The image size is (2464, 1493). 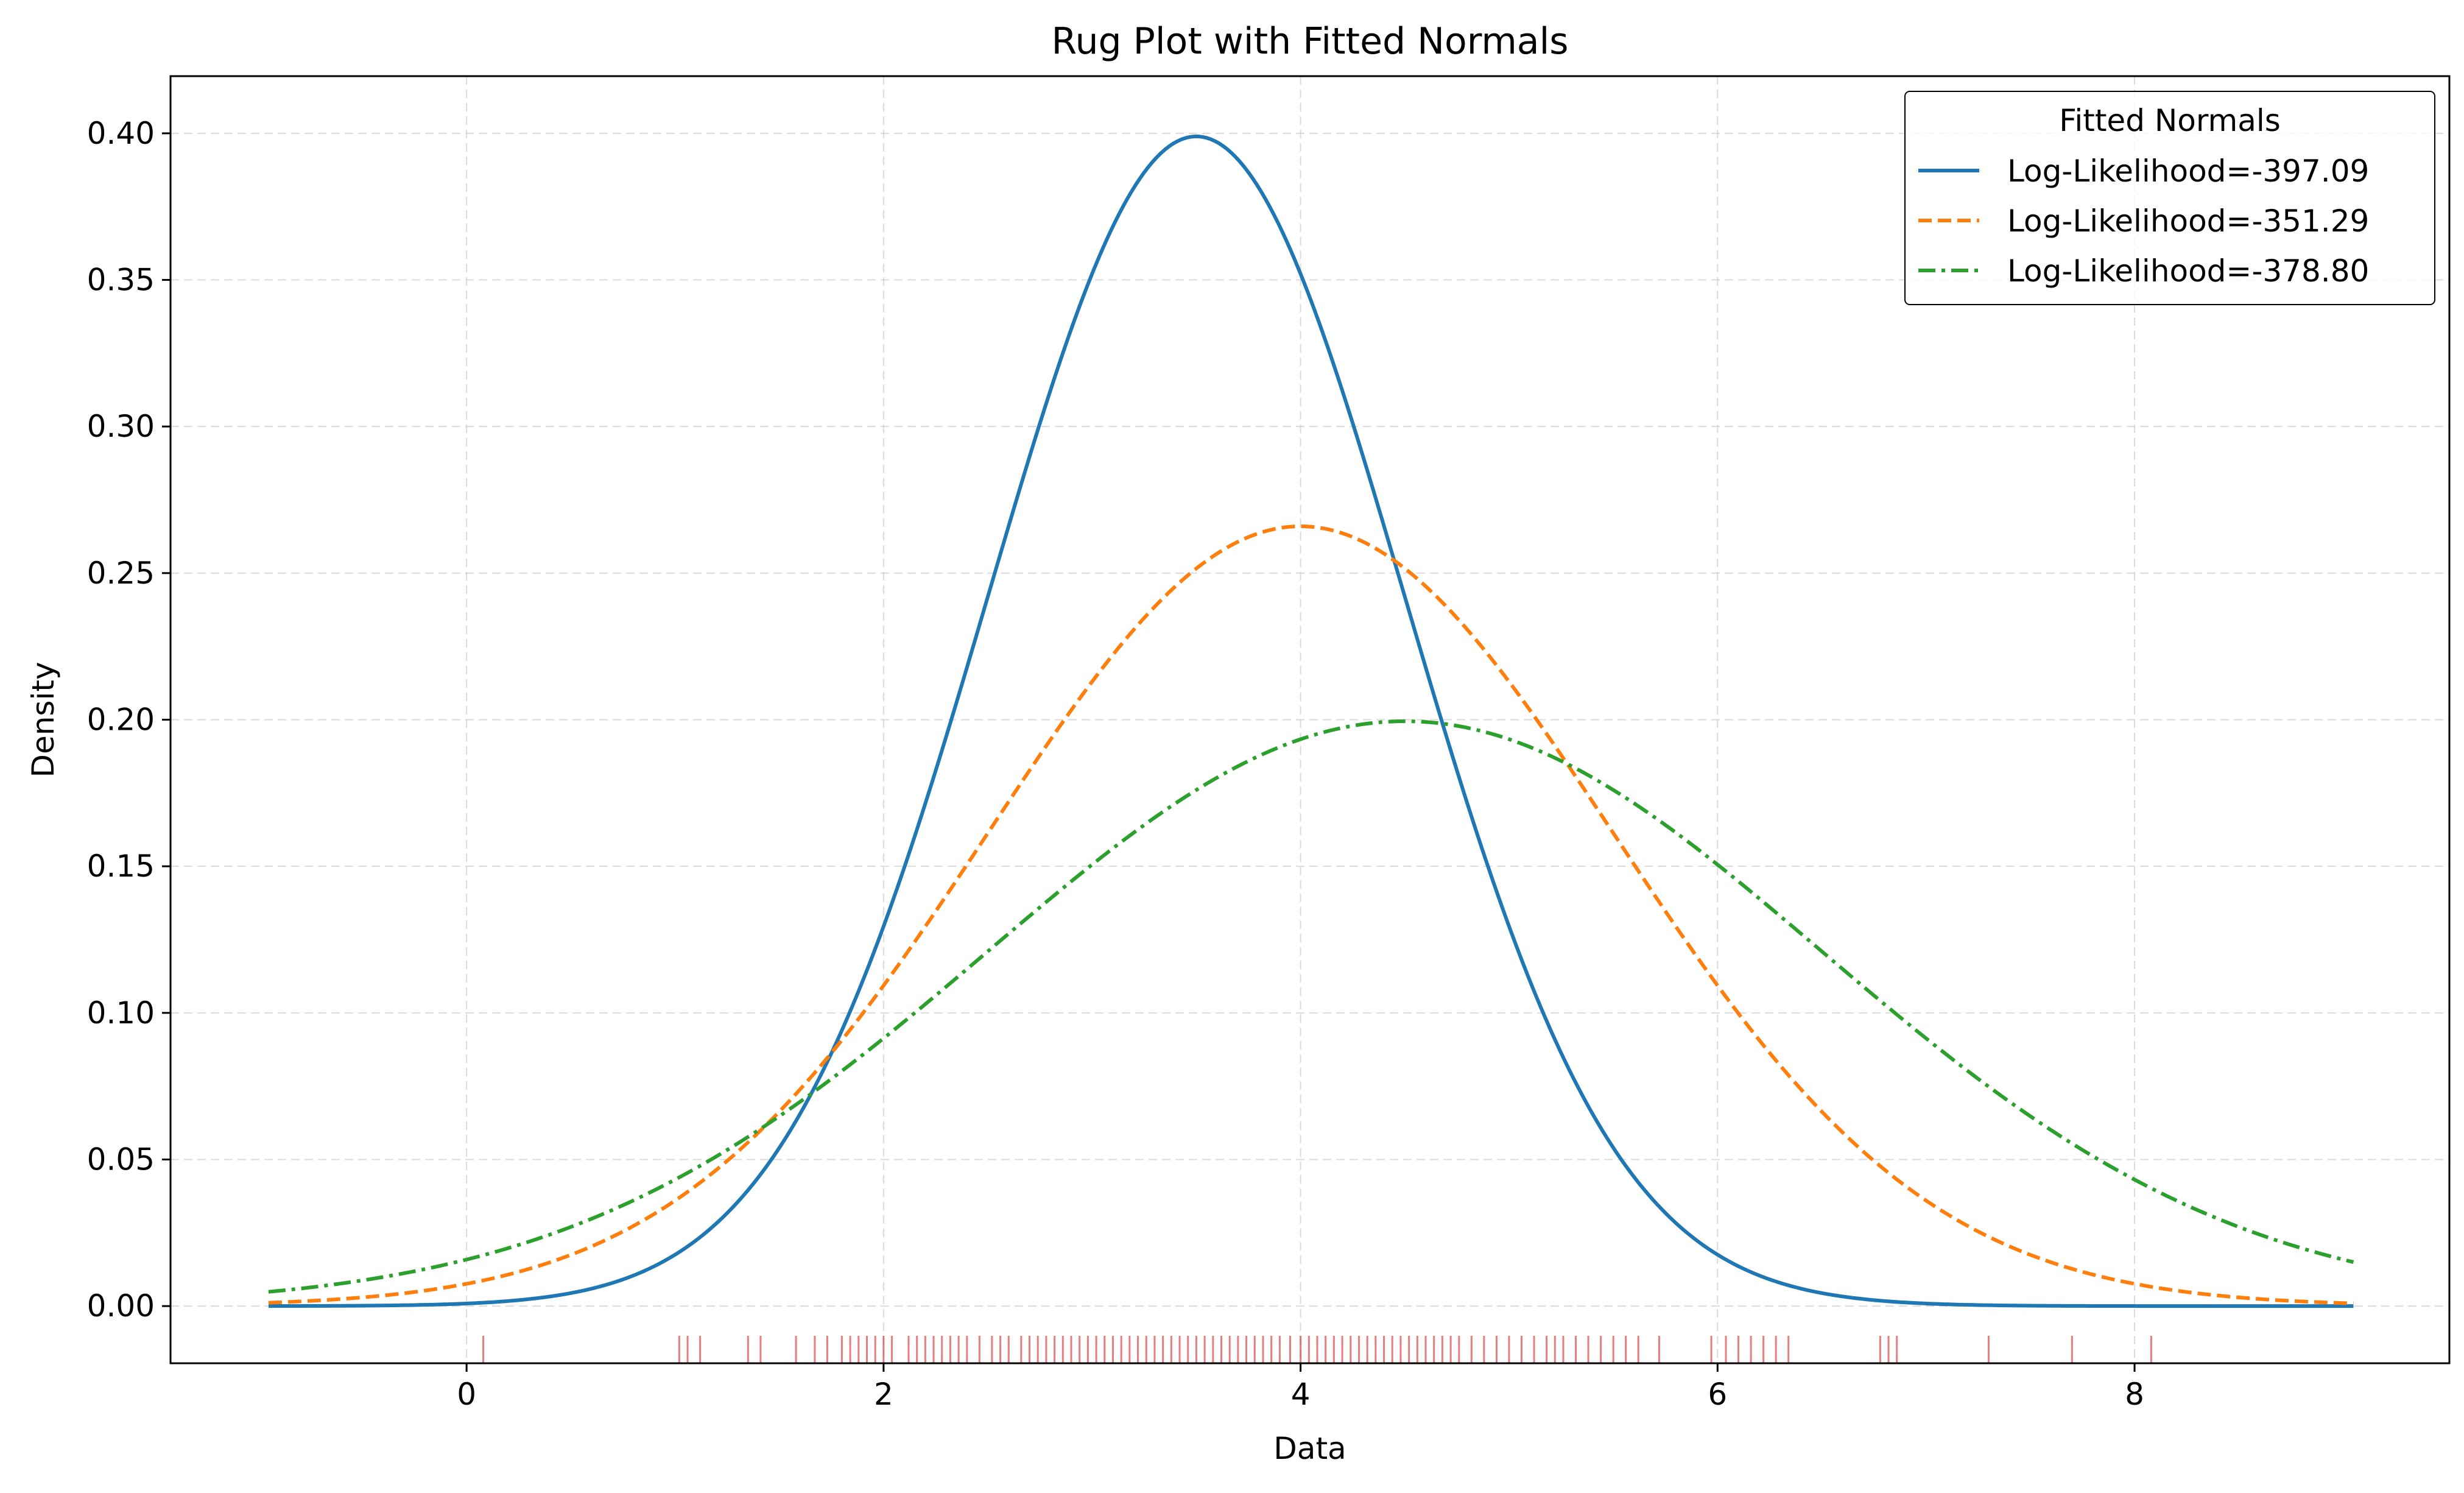 What do you see at coordinates (121, 133) in the screenshot?
I see `y-tick-label: 0.40` at bounding box center [121, 133].